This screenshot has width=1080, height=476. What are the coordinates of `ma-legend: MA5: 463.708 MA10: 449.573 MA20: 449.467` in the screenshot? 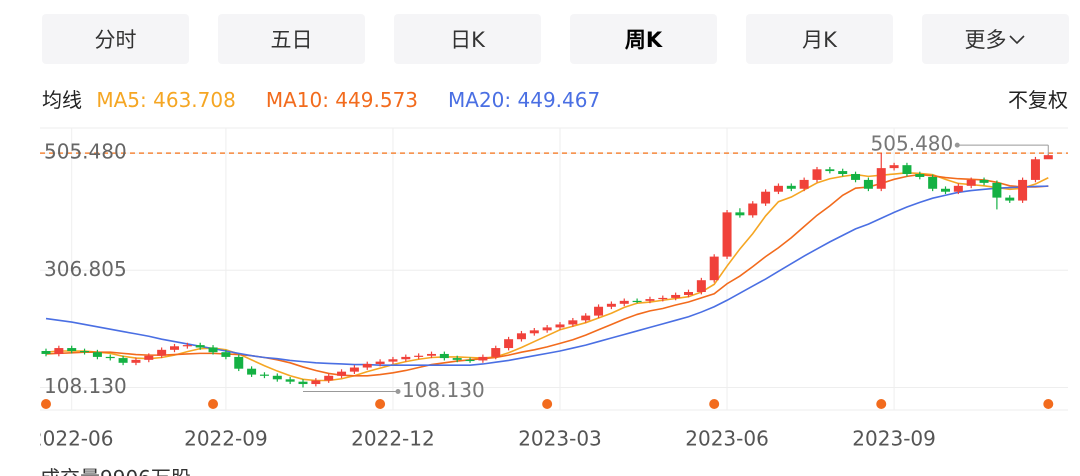 It's located at (344, 100).